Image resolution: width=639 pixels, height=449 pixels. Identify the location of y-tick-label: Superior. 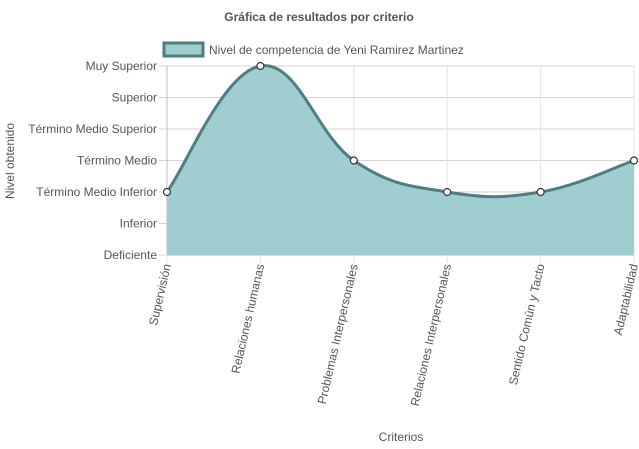
(134, 98).